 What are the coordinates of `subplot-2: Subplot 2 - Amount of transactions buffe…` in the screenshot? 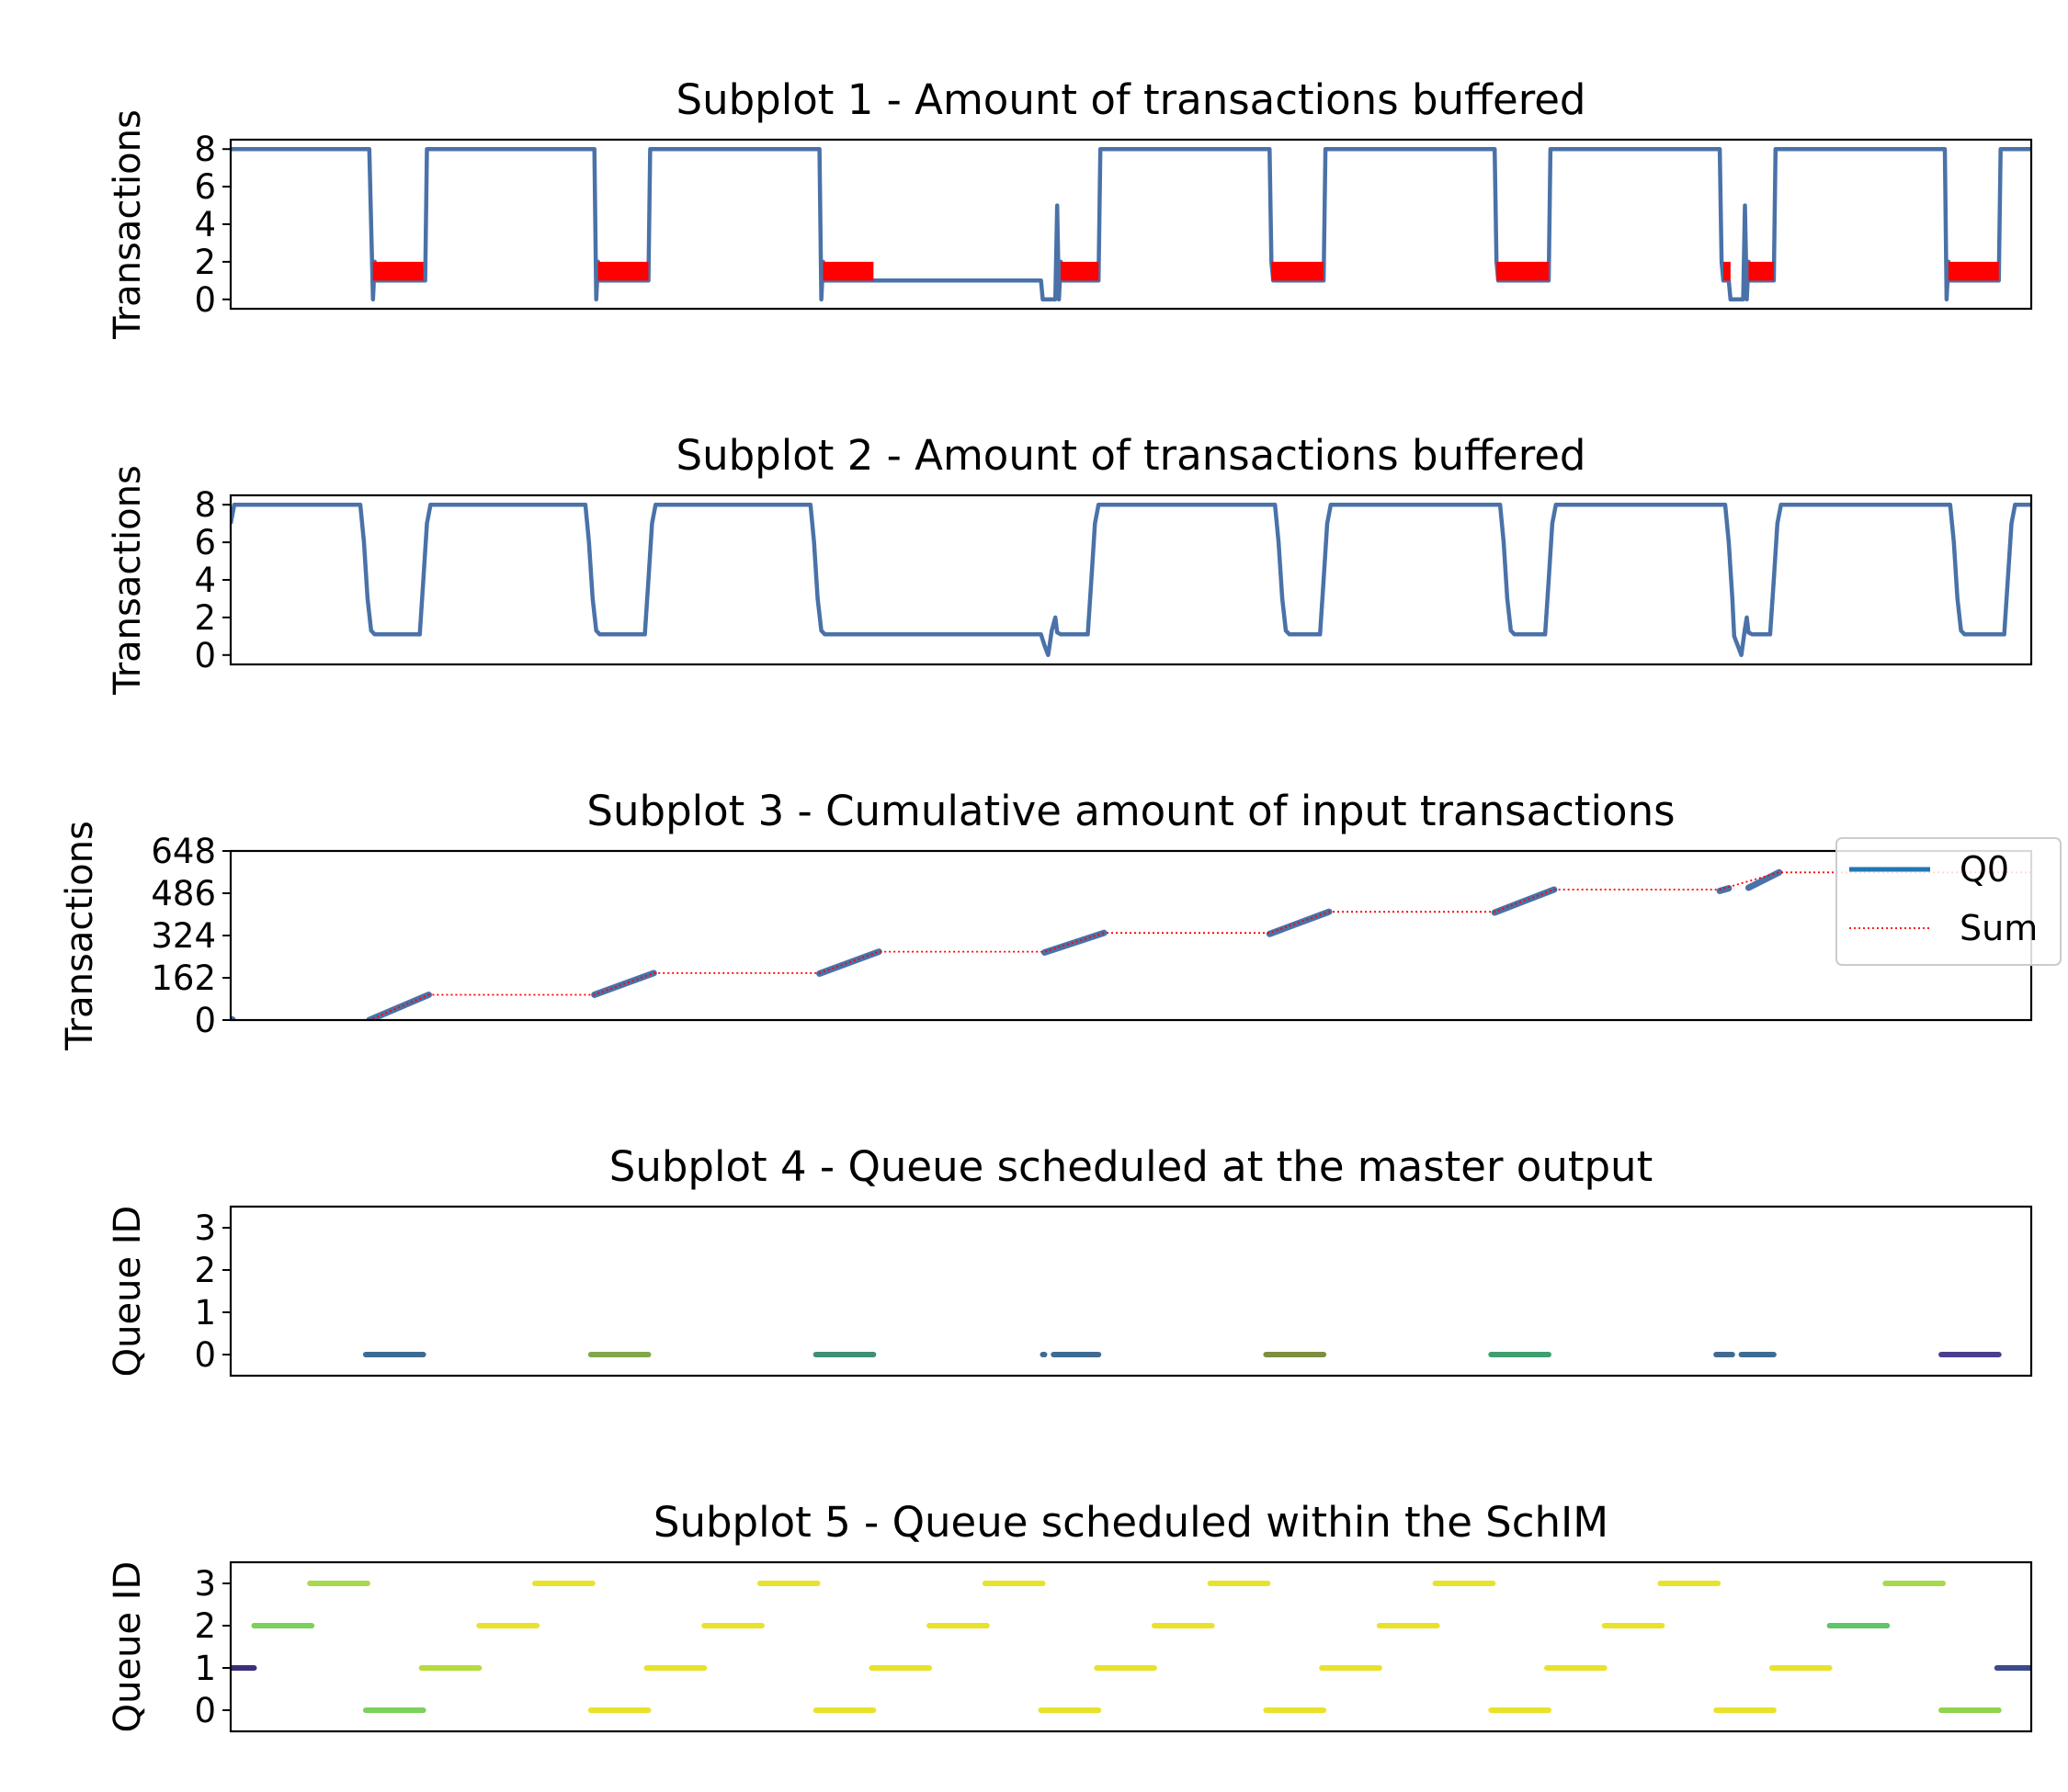 It's located at (1070, 563).